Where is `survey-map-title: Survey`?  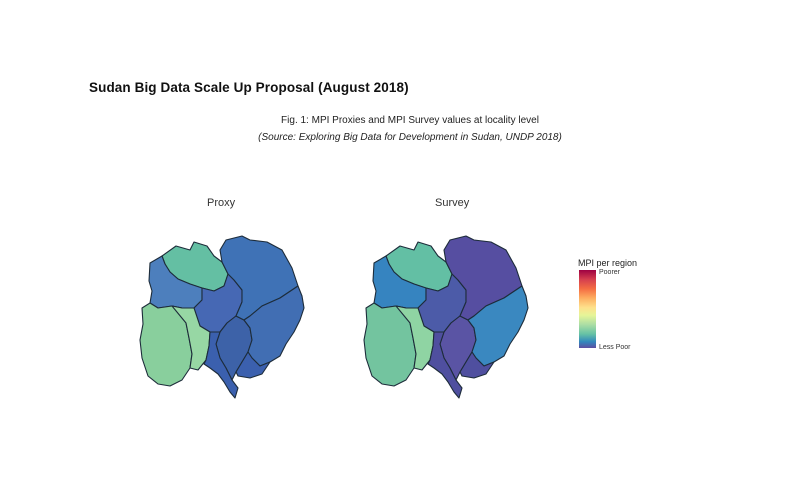 survey-map-title: Survey is located at coordinates (452, 203).